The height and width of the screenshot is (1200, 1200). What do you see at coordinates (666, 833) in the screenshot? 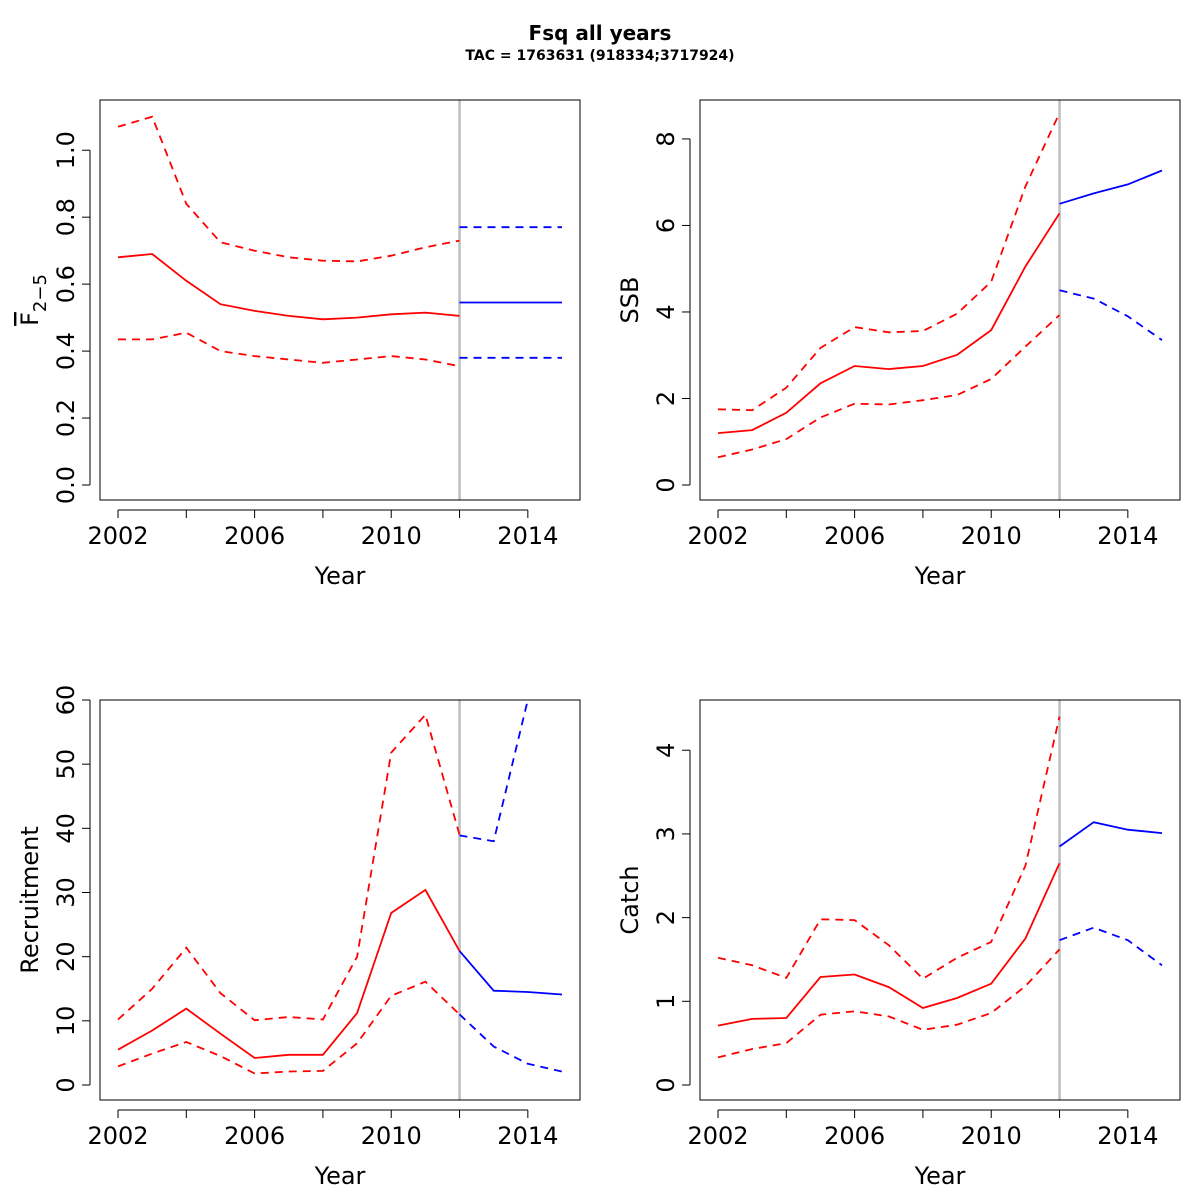
I see `y-tick-label: 3` at bounding box center [666, 833].